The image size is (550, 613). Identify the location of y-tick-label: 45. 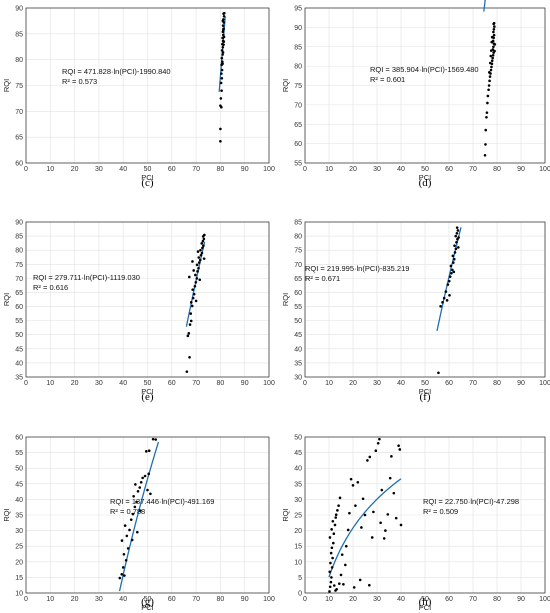
(19, 349).